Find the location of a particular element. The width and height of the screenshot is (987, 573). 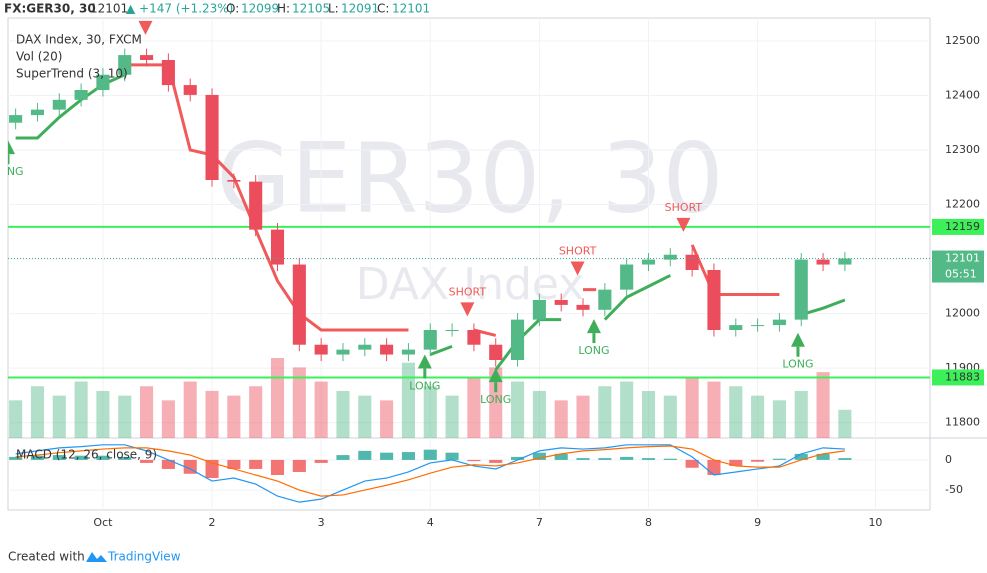

y-tick-label: 11800 is located at coordinates (962, 422).